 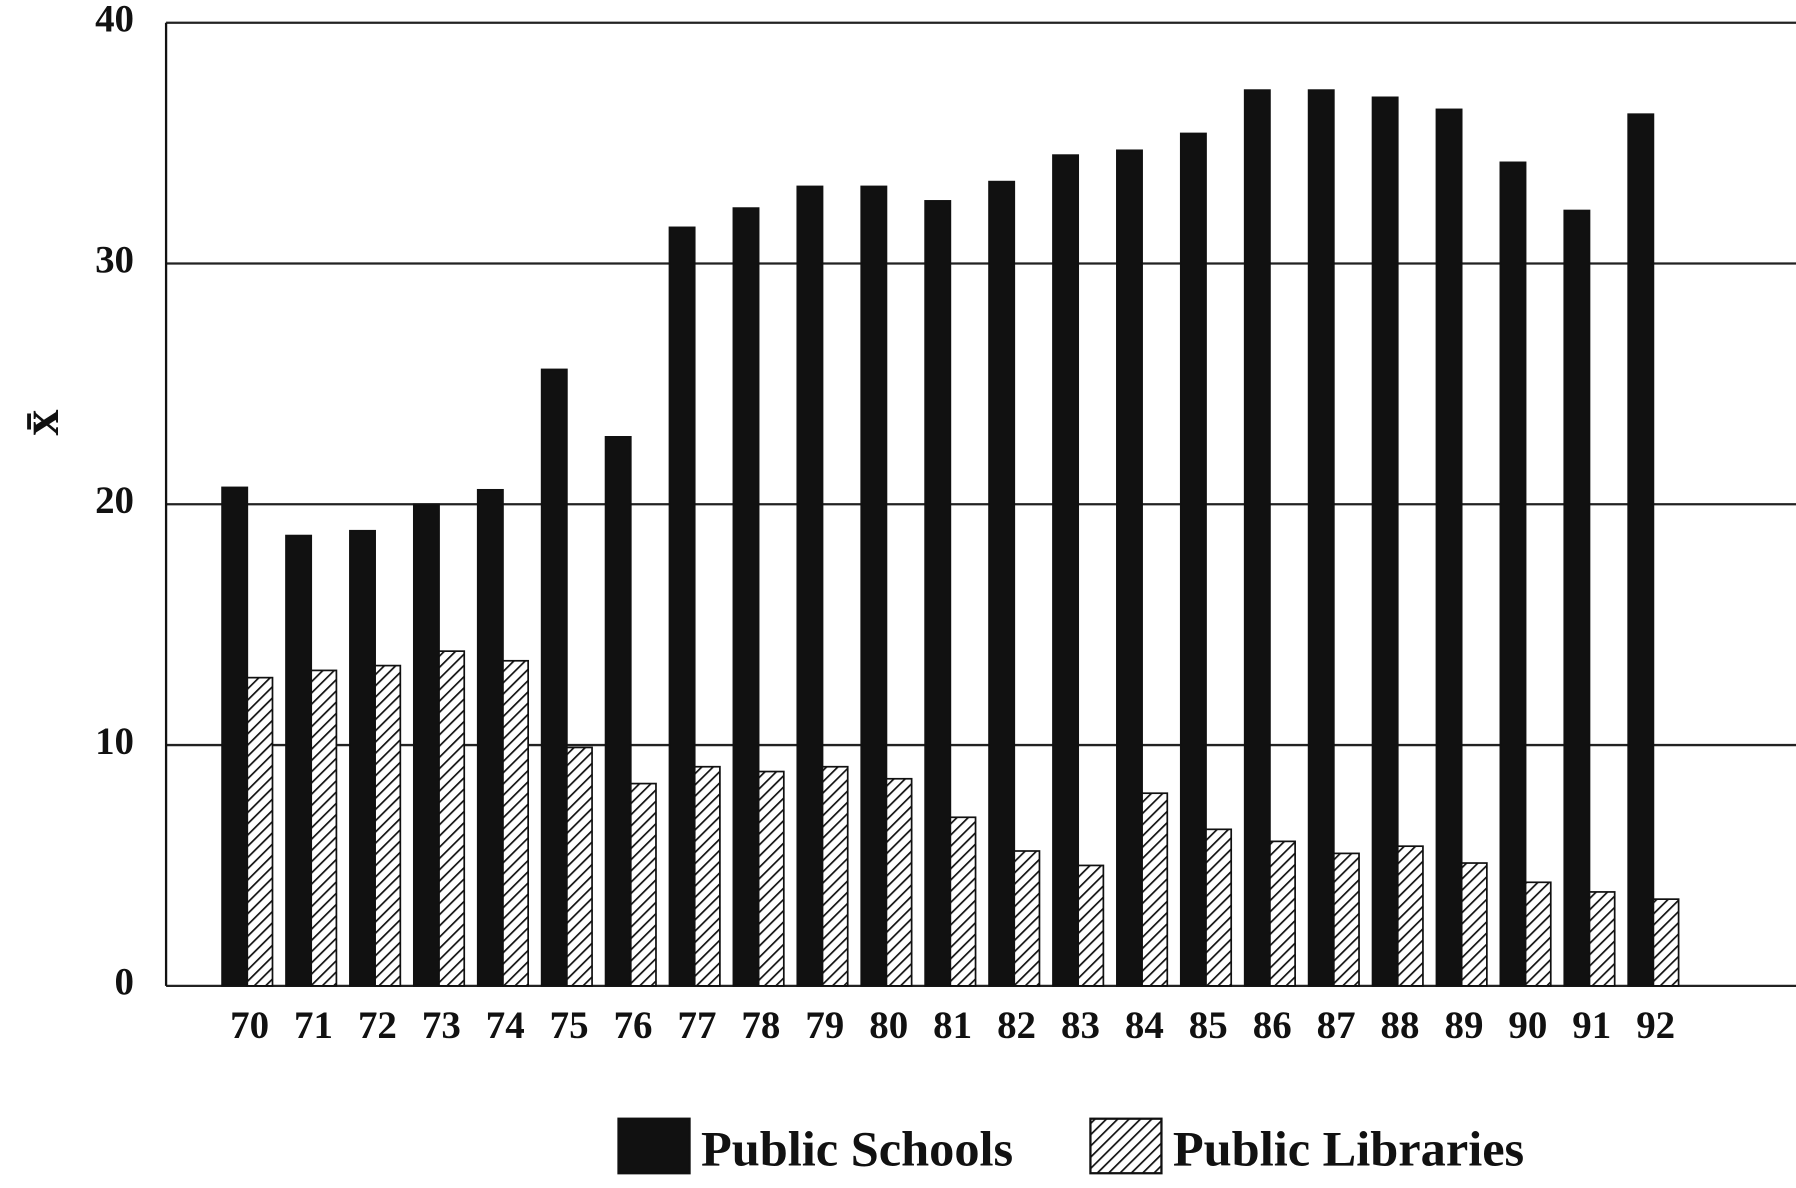 I want to click on x-tick-label: 76, so click(x=633, y=1025).